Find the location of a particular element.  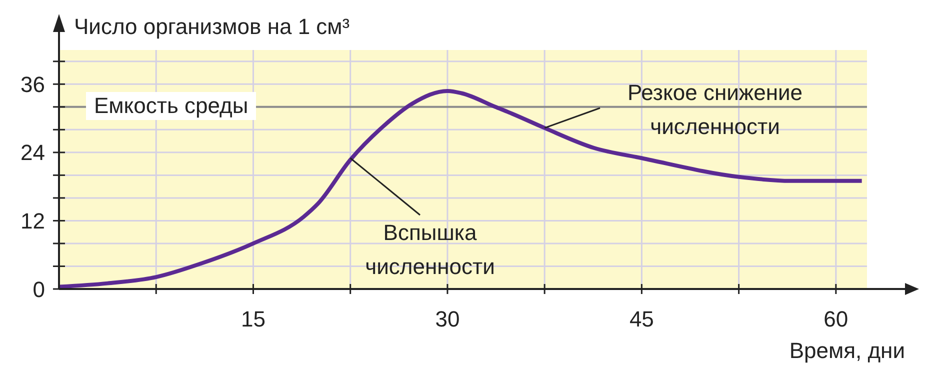

x-tick-label: 45 is located at coordinates (641, 319).